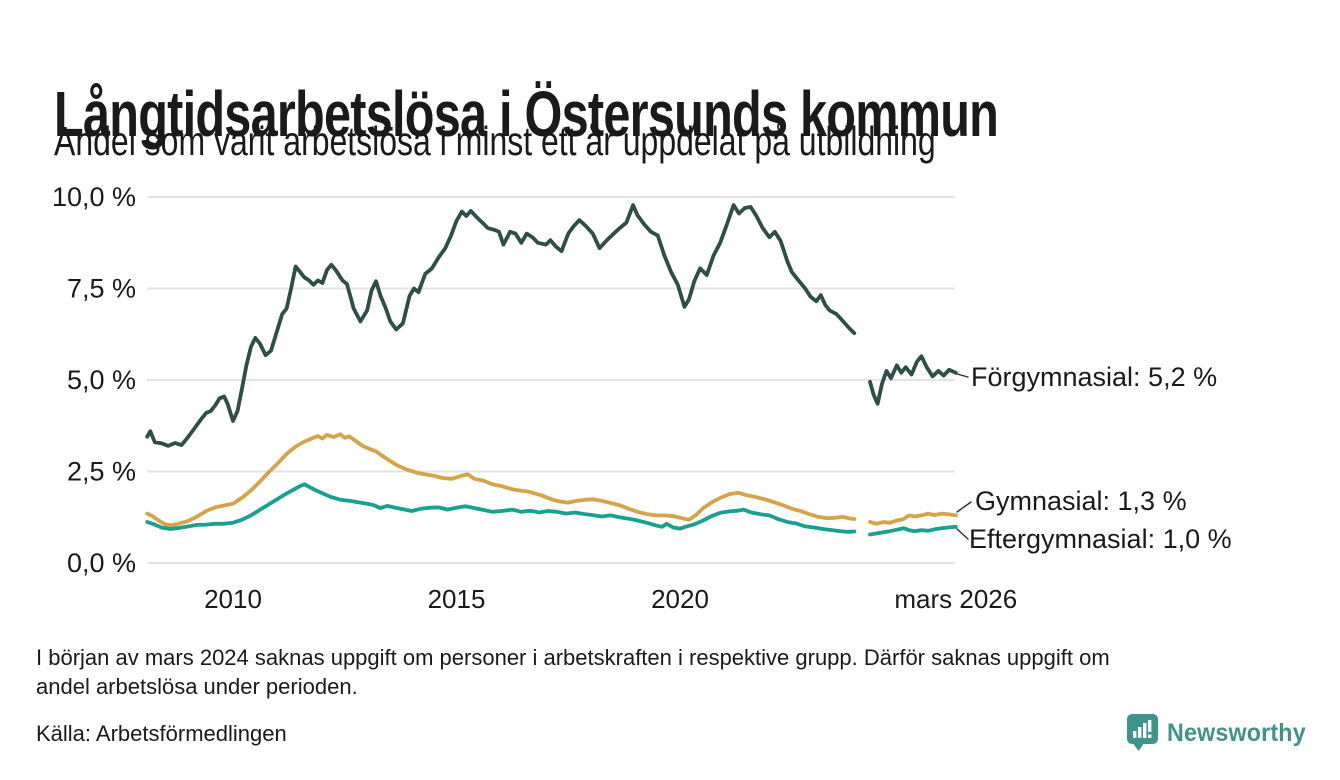 The image size is (1340, 780). What do you see at coordinates (1094, 377) in the screenshot?
I see `series-label-forgymnasial: Förgymnasial: 5,2 %` at bounding box center [1094, 377].